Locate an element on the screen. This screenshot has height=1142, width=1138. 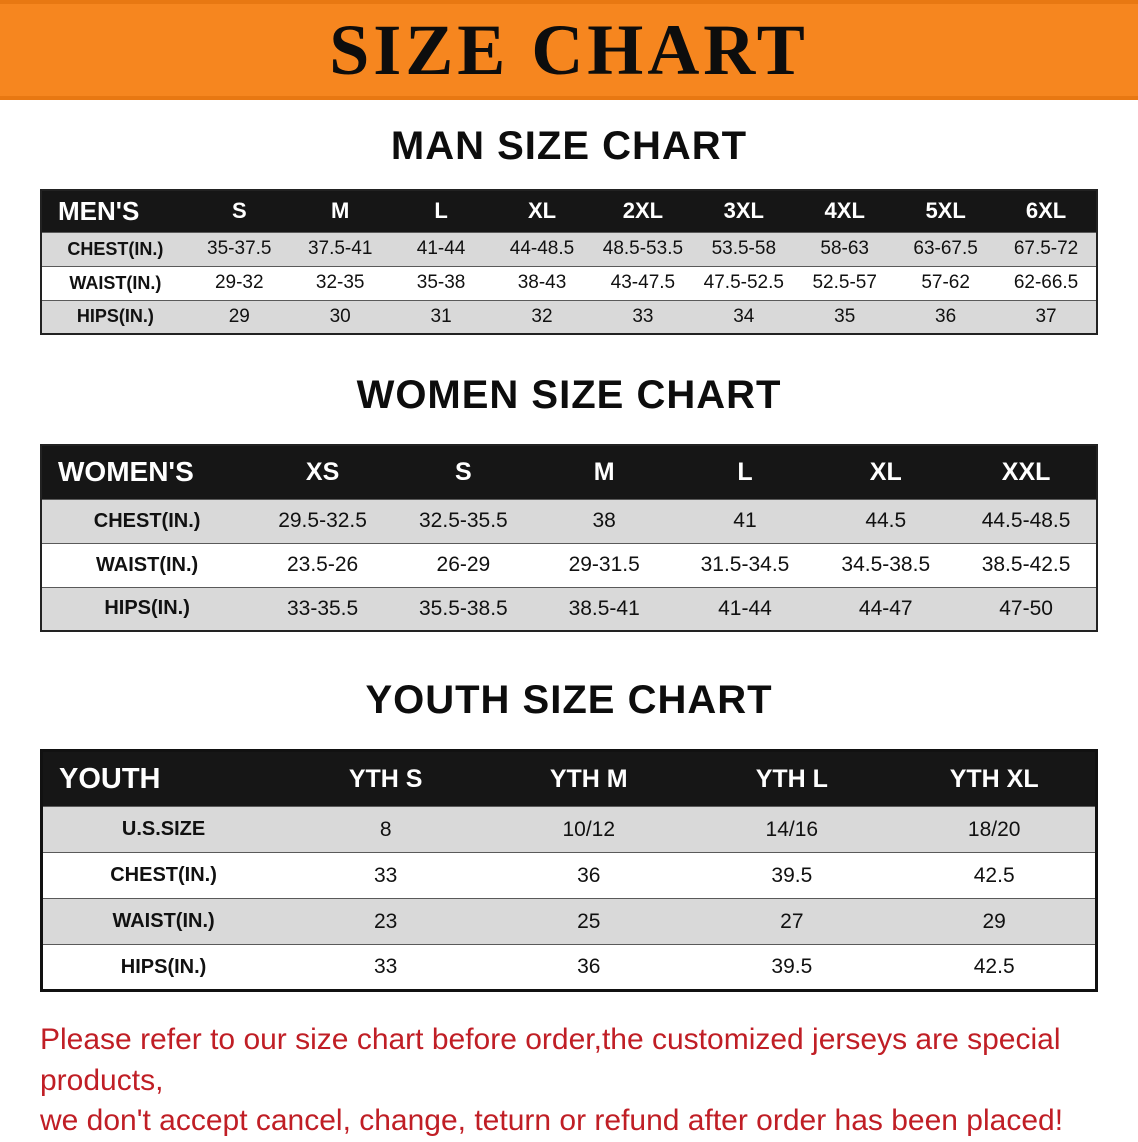
size-value-cell: 41 is located at coordinates (745, 520).